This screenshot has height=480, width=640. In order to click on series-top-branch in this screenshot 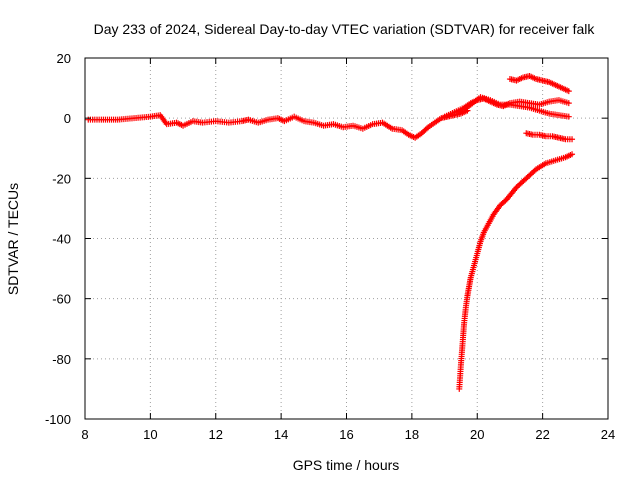, I will do `click(539, 84)`.